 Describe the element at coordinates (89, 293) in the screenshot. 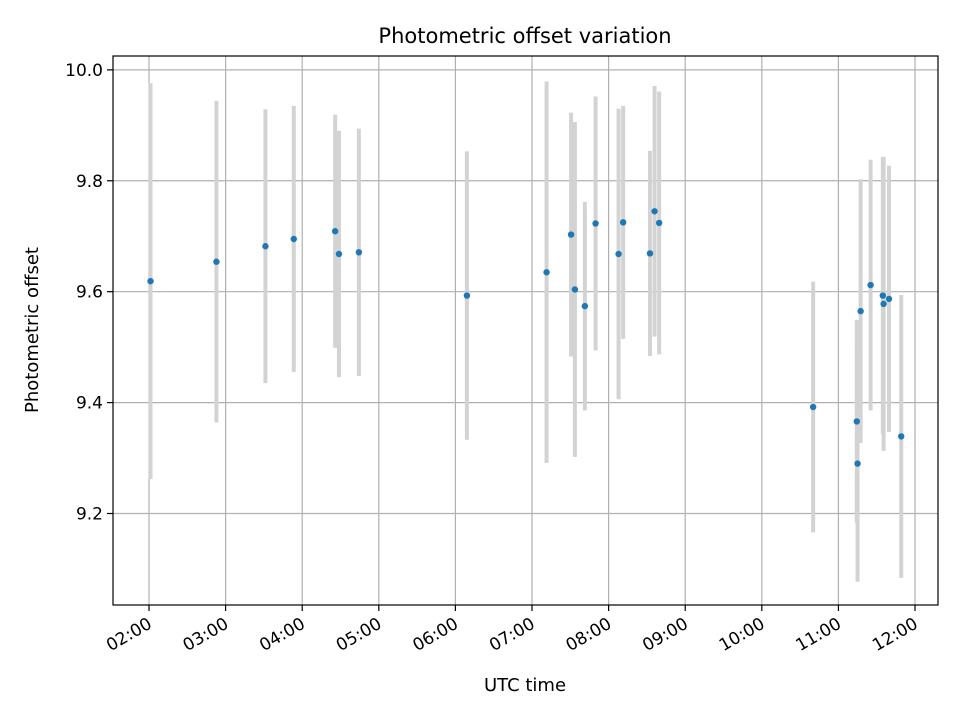

I see `y-tick-label: 9.6` at that location.